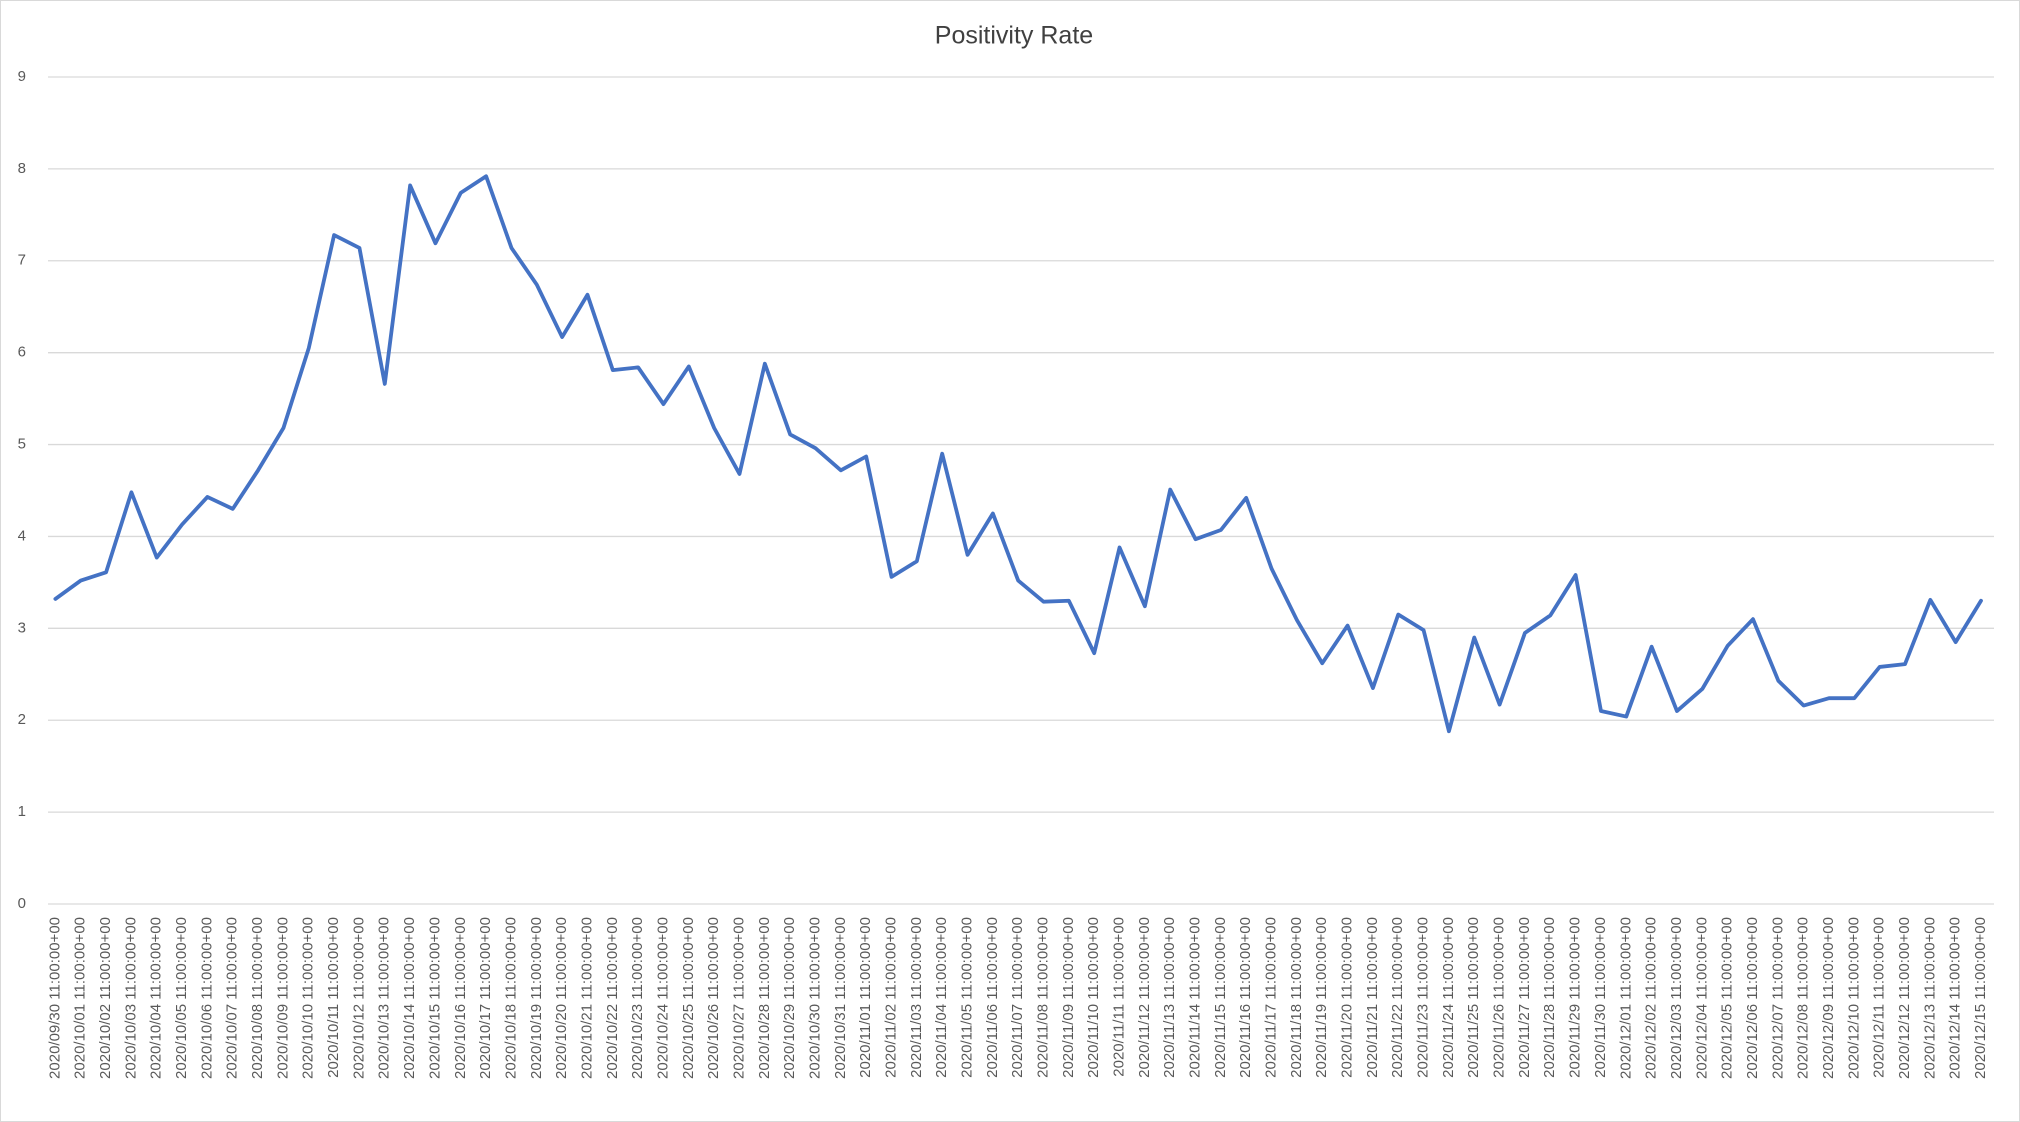 The image size is (2020, 1122). I want to click on x-tick-label: 2020/12/10 11:00:00+00, so click(1853, 998).